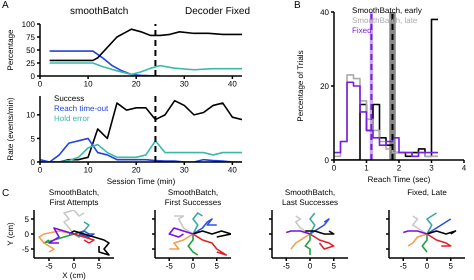  Describe the element at coordinates (300, 86) in the screenshot. I see `y-axis-title: Percentage of Trials` at that location.